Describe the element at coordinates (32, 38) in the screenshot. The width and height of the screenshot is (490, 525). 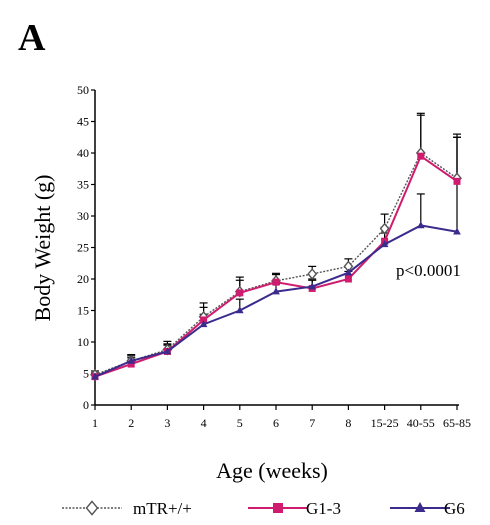
I see `panel-label: A` at that location.